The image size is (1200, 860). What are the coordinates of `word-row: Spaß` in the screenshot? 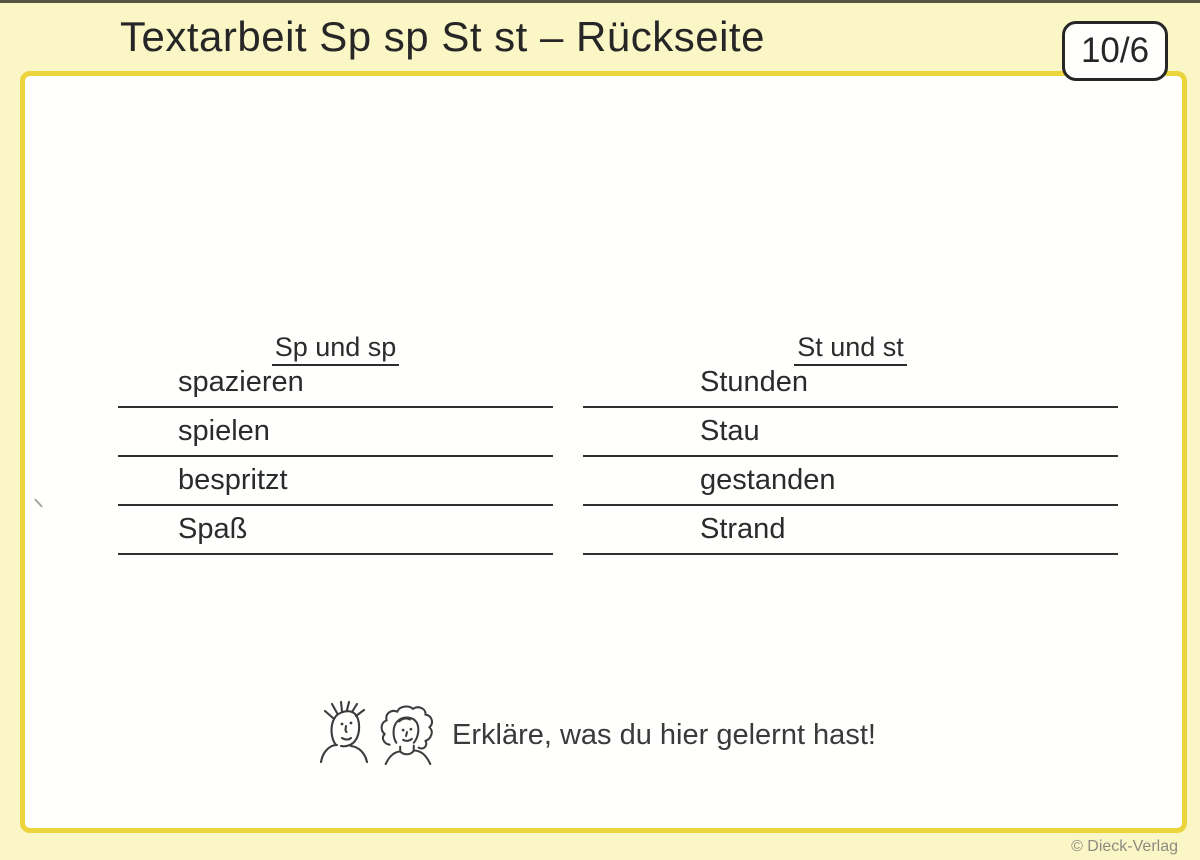 It's located at (335, 530).